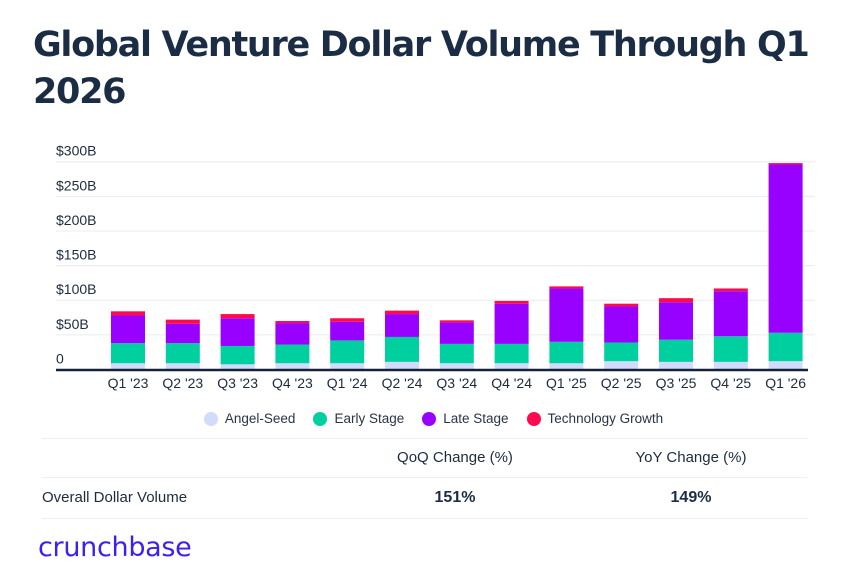  I want to click on x-tick-label: Q4 '24, so click(511, 383).